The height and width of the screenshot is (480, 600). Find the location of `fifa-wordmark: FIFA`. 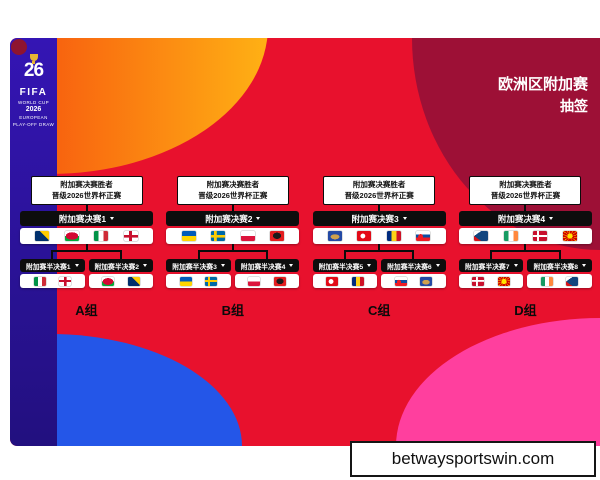

fifa-wordmark: FIFA is located at coordinates (33, 92).